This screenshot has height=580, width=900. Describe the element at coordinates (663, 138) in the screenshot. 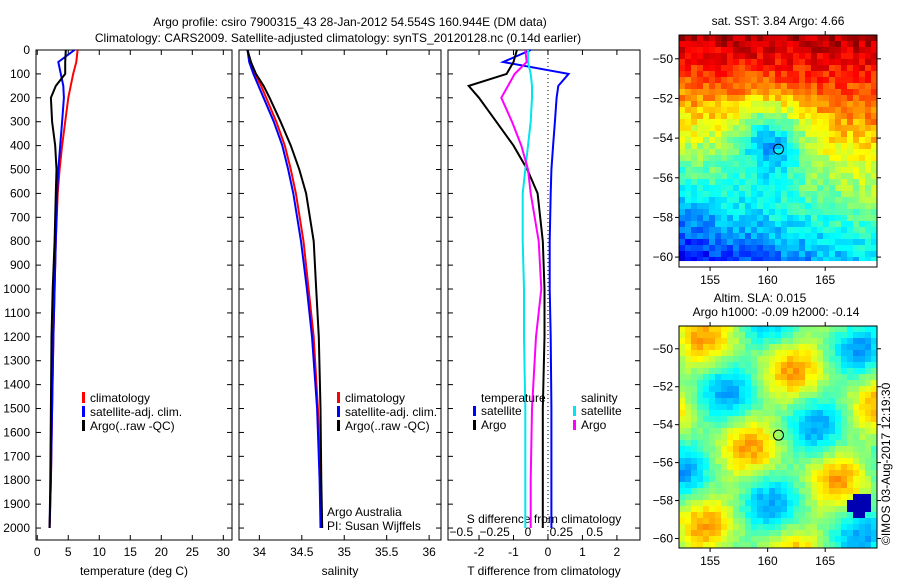

I see `y-tick-label: −54` at that location.